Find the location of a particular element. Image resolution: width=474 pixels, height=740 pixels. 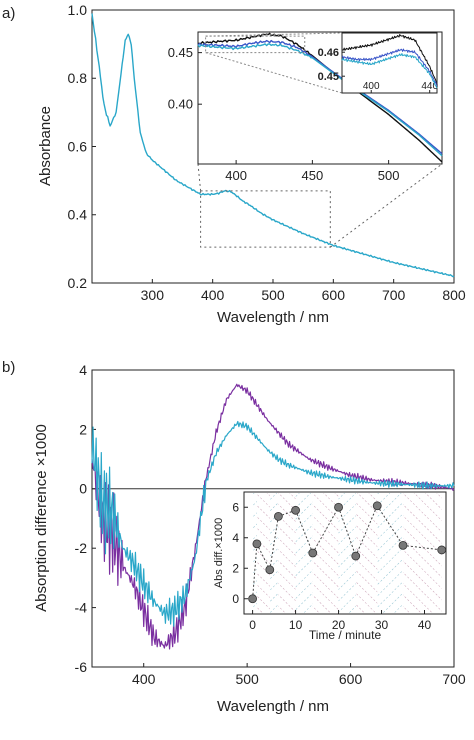

panel-b-inset-y-tick-label: 2 is located at coordinates (235, 568).